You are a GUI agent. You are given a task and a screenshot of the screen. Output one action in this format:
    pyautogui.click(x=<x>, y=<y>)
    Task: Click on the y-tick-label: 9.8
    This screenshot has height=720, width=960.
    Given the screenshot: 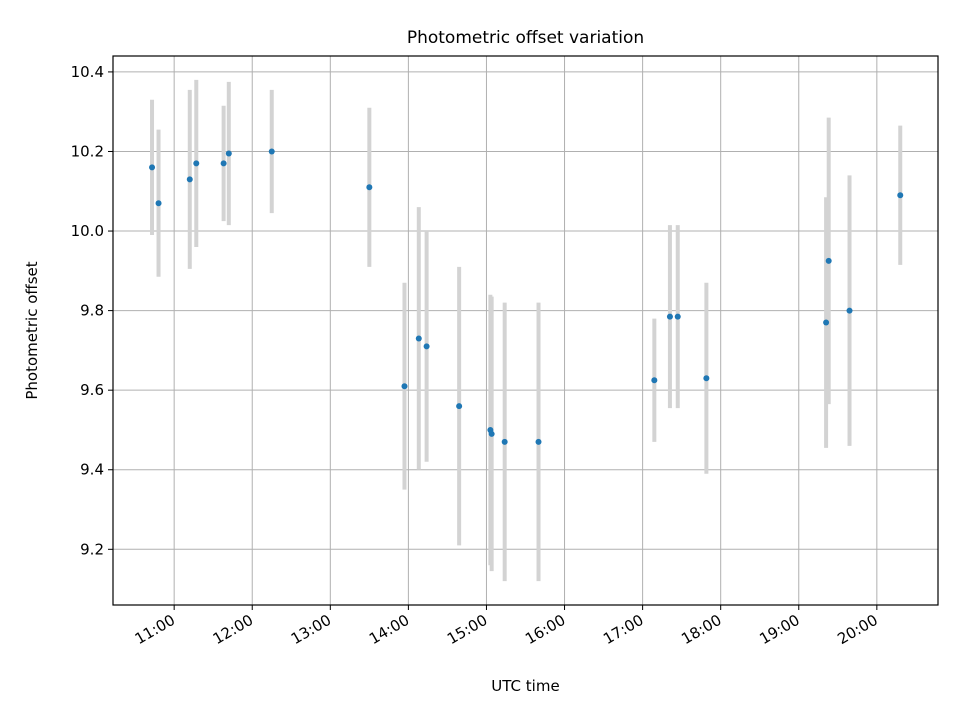 What is the action you would take?
    pyautogui.click(x=92, y=311)
    